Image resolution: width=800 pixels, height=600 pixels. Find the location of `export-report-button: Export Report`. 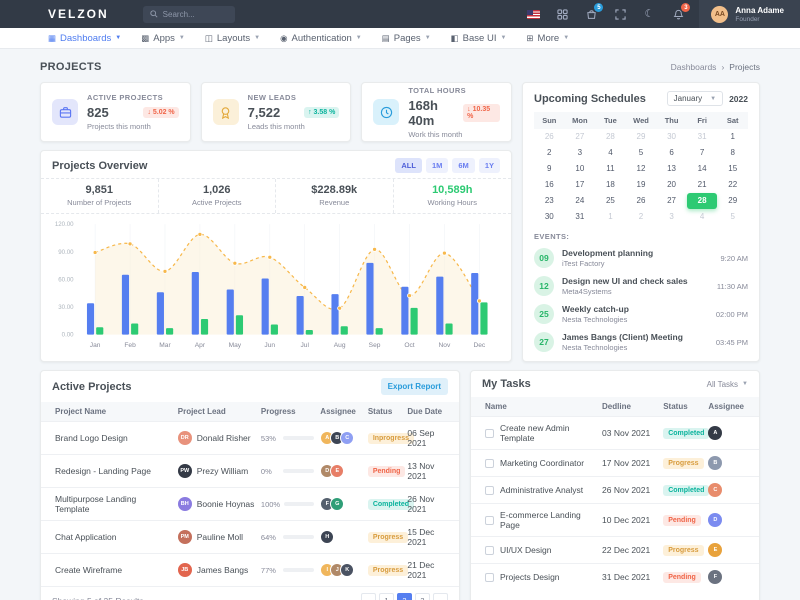

export-report-button: Export Report is located at coordinates (414, 386).